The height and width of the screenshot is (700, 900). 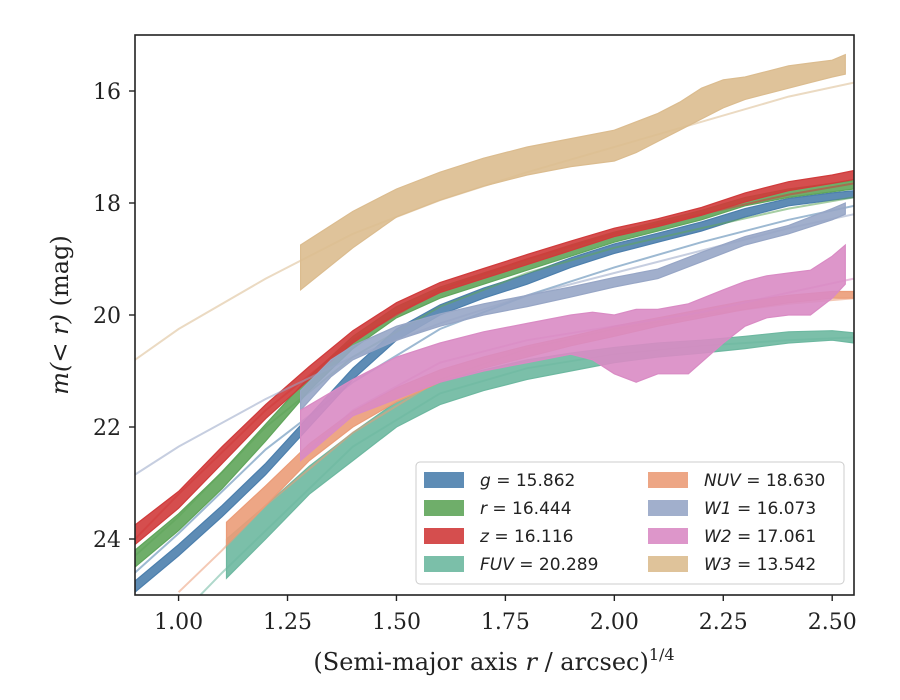 I want to click on y-tick-label: 22, so click(x=107, y=428).